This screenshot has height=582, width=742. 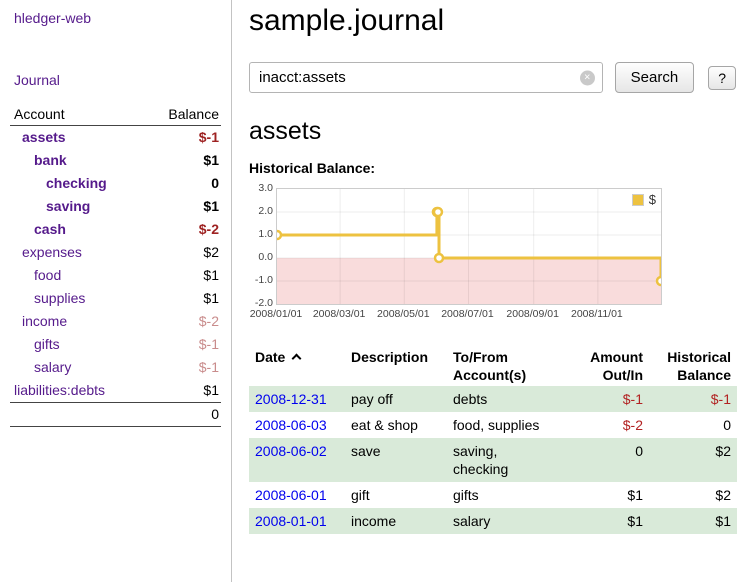 I want to click on sidebar-account-link: liabilities:debts, so click(x=60, y=390).